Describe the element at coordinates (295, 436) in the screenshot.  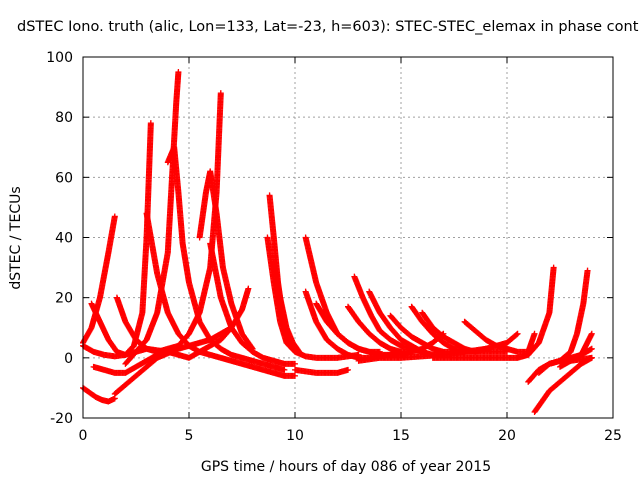
I see `x-tick-label: 10` at that location.